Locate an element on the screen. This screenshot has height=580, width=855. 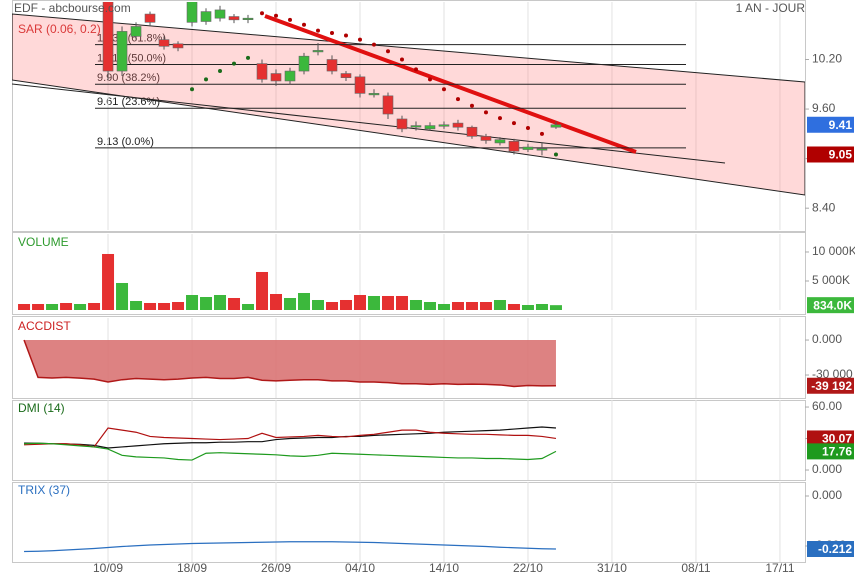
panel-plot is located at coordinates (399, 272).